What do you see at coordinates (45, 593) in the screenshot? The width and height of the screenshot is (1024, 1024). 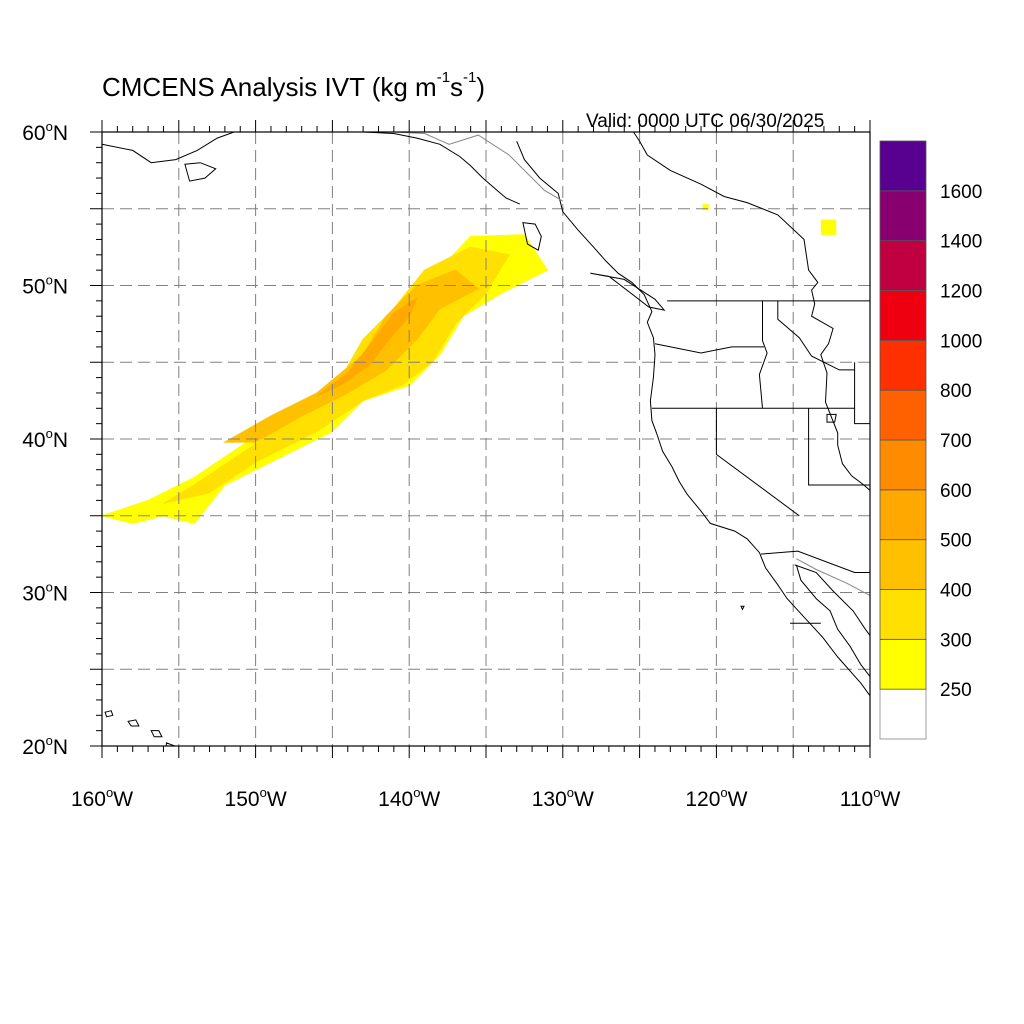 I see `lat-label: 30oN` at bounding box center [45, 593].